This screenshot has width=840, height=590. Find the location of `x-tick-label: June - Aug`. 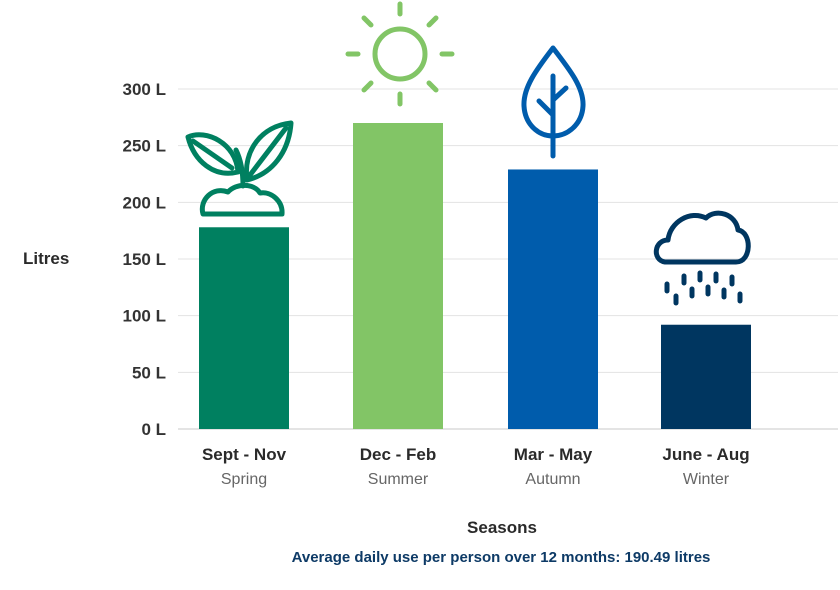

x-tick-label: June - Aug is located at coordinates (705, 454).